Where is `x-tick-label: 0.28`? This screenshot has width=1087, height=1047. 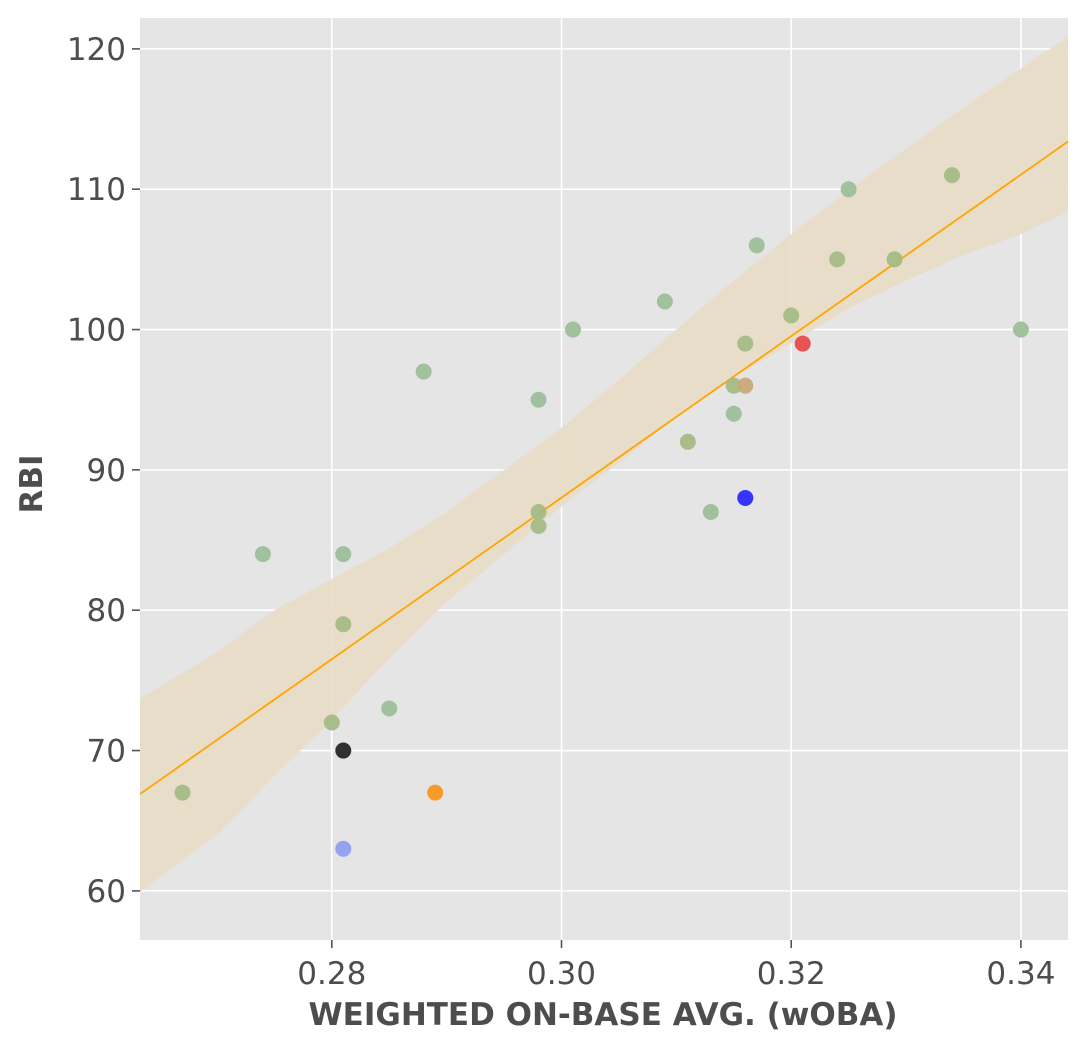
x-tick-label: 0.28 is located at coordinates (331, 974).